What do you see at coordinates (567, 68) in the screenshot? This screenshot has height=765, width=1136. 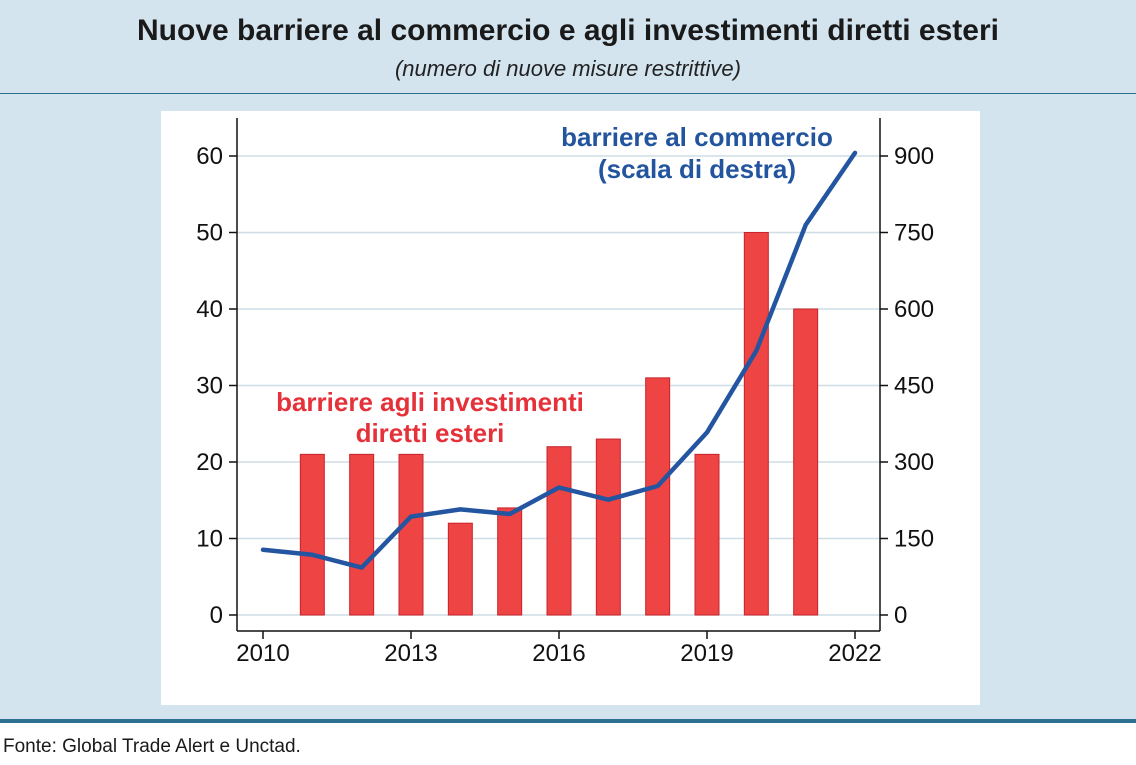 I see `chart-subtitle: (numero di nuove misure restrittive)` at bounding box center [567, 68].